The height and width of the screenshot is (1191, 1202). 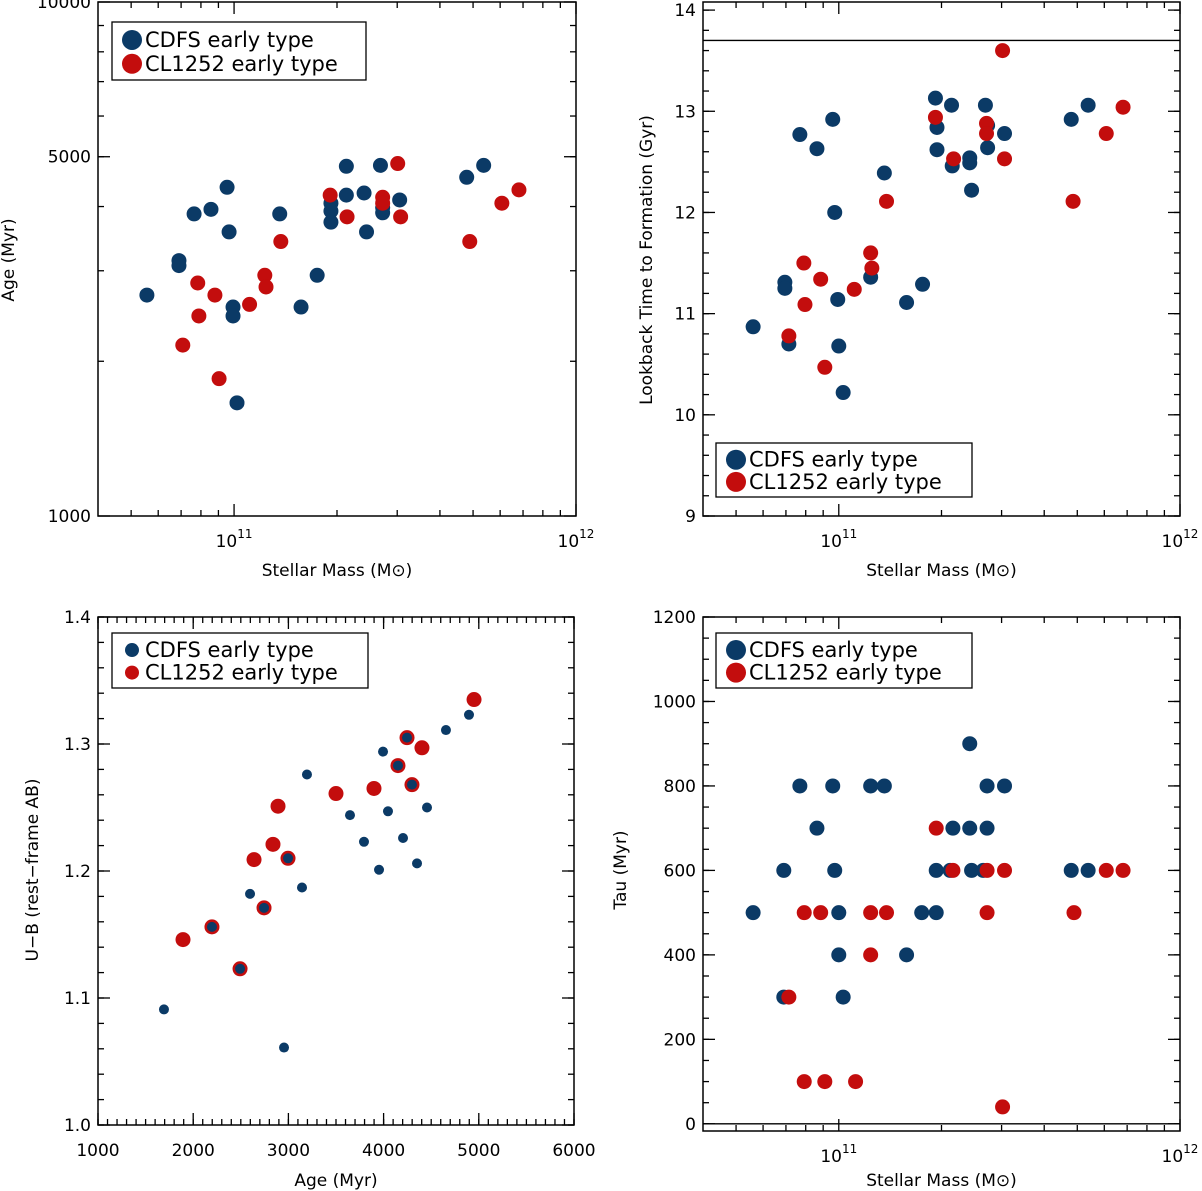 I want to click on x-tick-label: 4000, so click(x=383, y=1151).